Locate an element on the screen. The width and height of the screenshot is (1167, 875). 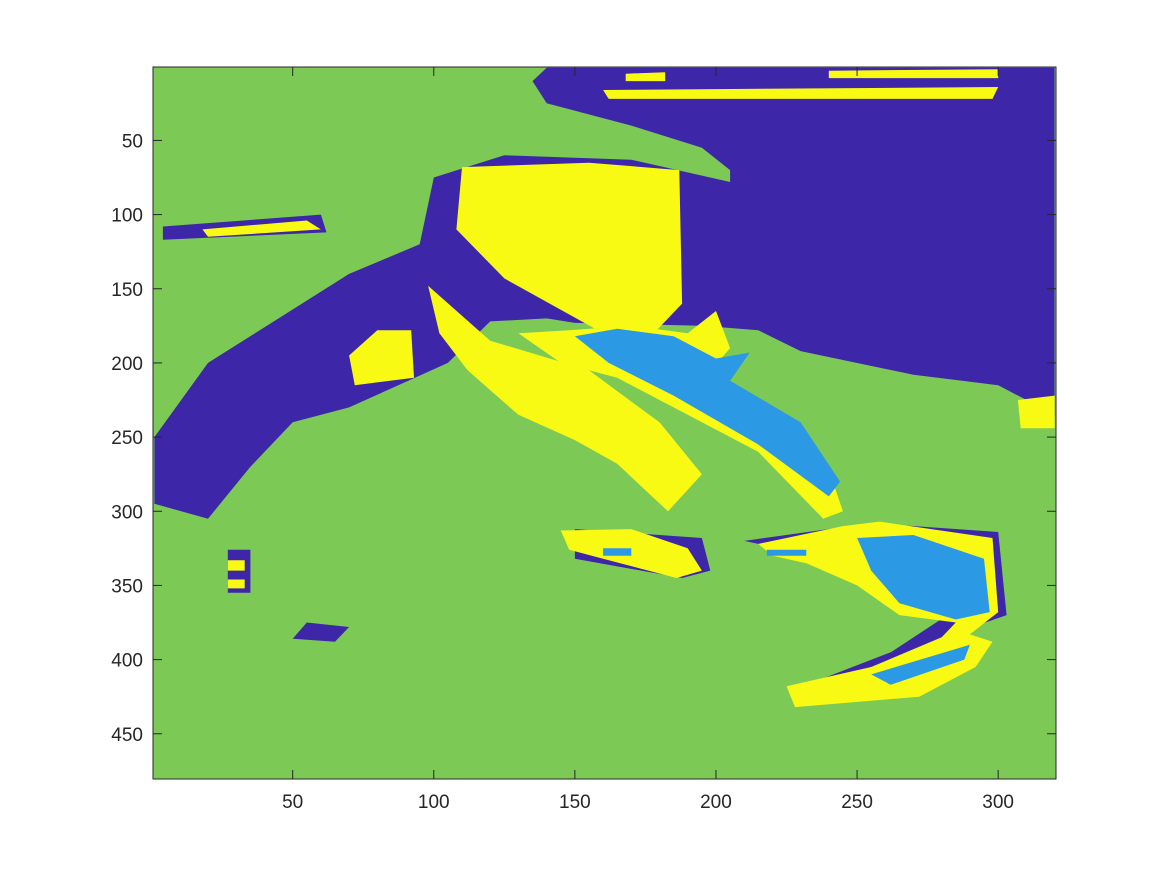
x-tick-label: 100 is located at coordinates (434, 802).